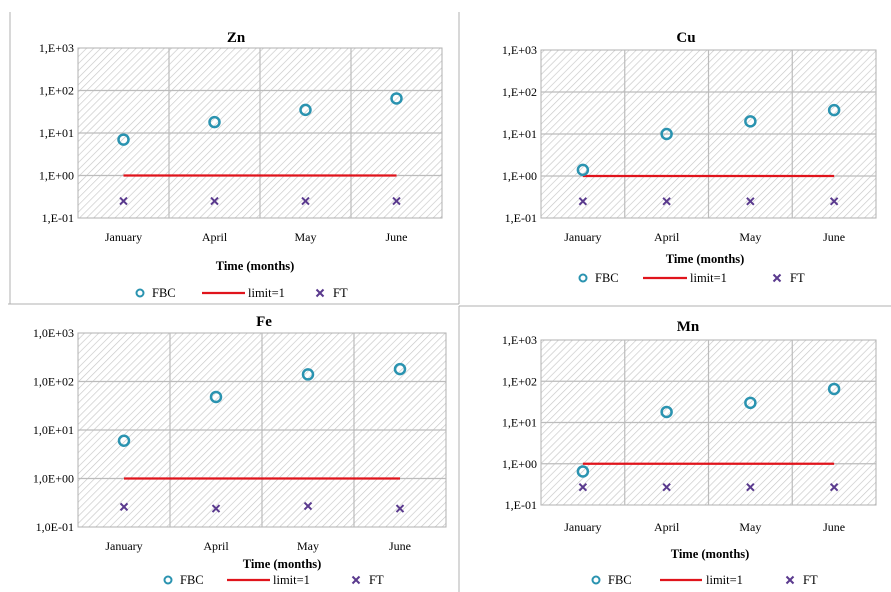 The height and width of the screenshot is (592, 891). Describe the element at coordinates (53, 479) in the screenshot. I see `y-tick-label: 1,0E+00` at that location.